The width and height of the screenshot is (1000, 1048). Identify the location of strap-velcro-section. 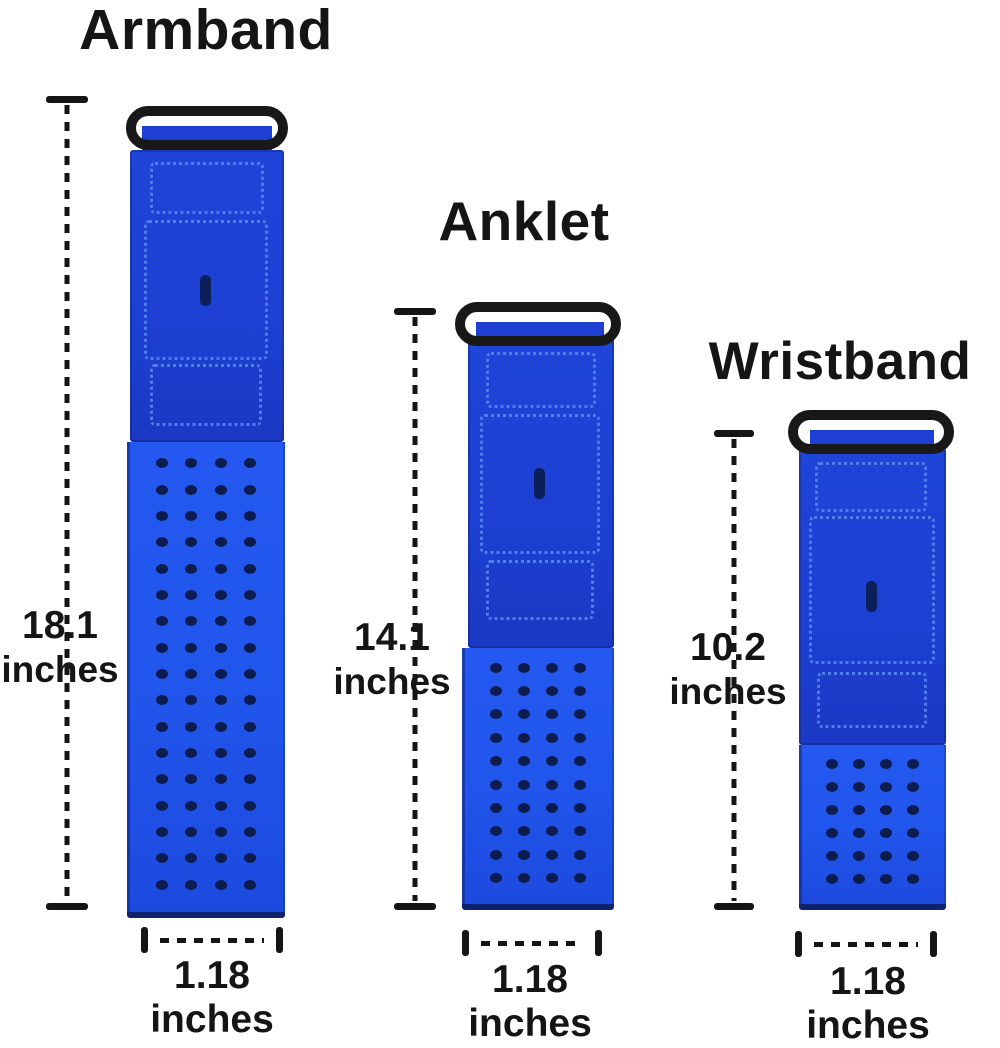
(872, 596).